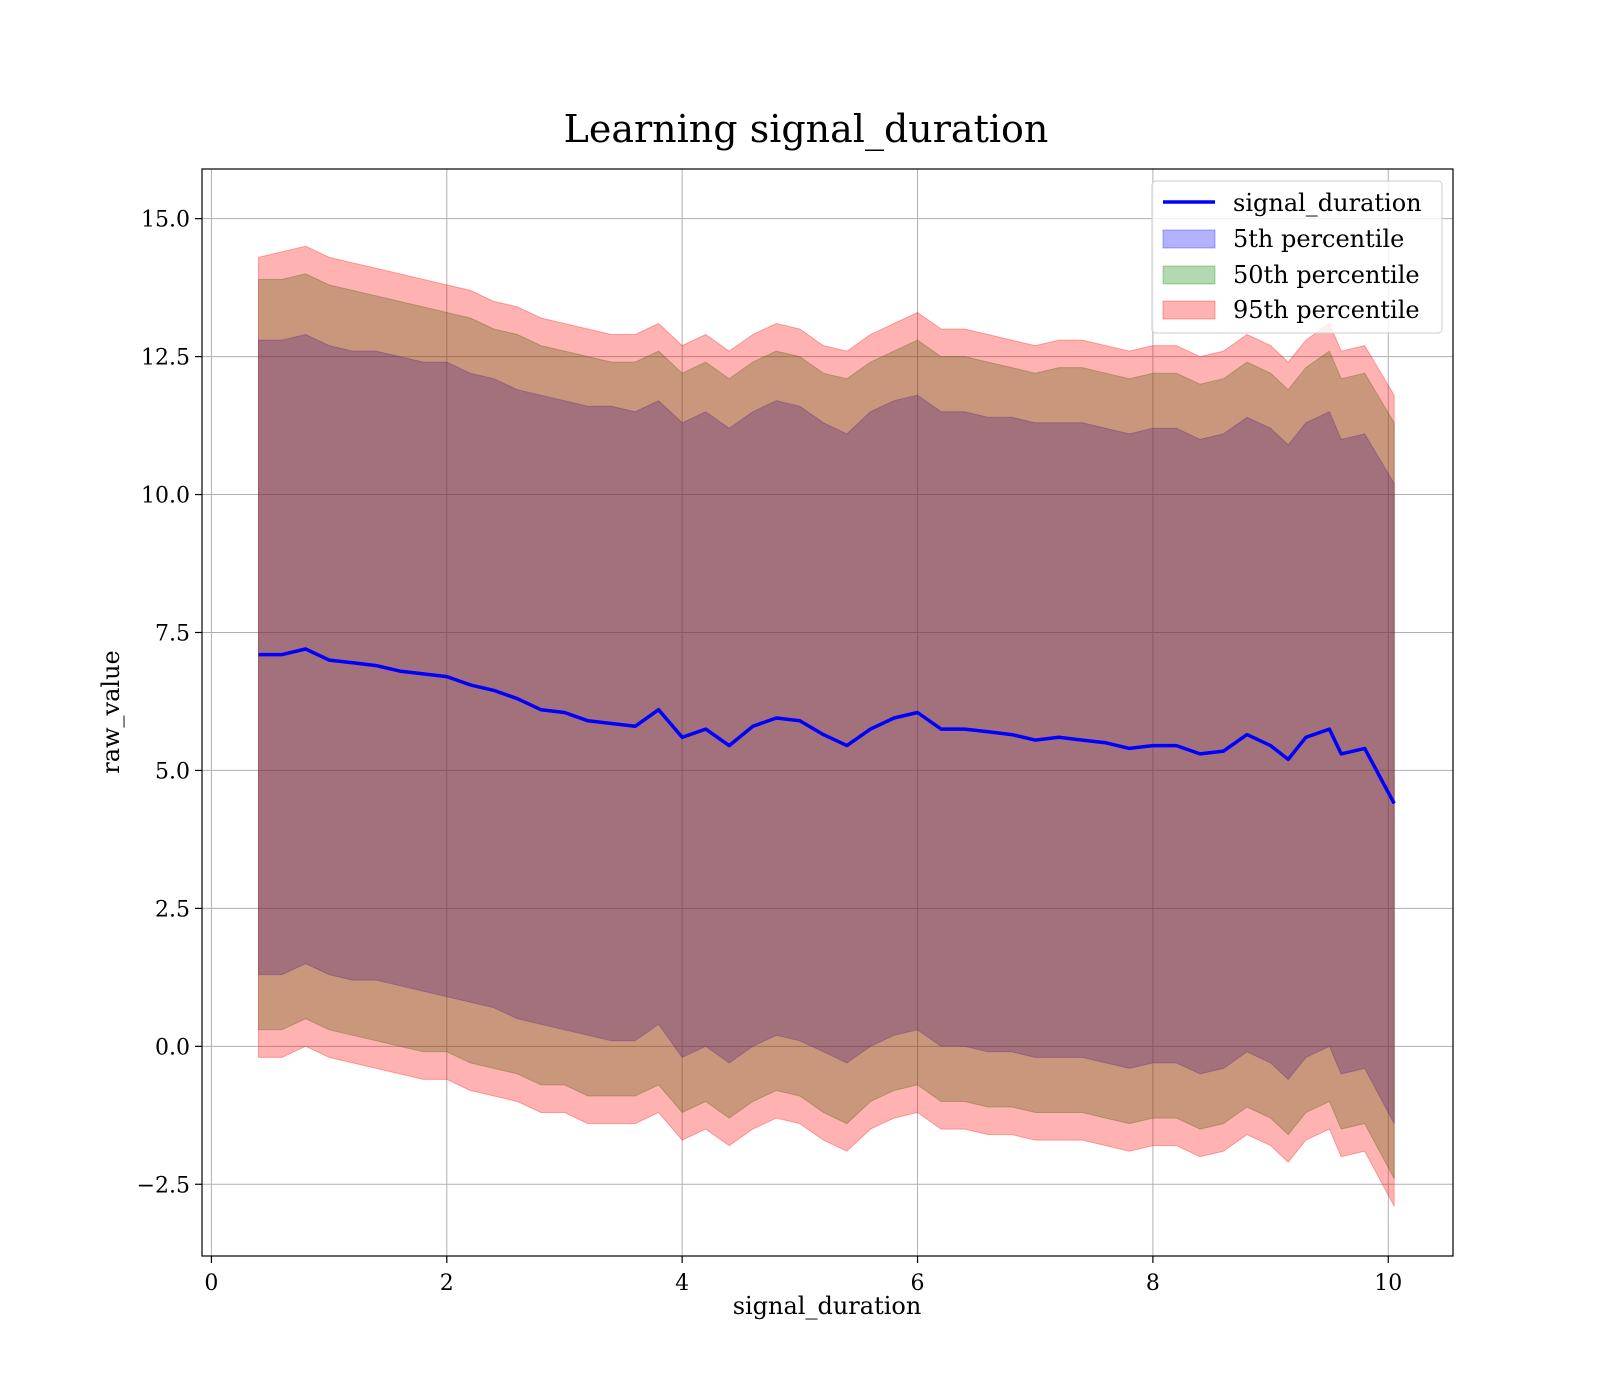  Describe the element at coordinates (165, 358) in the screenshot. I see `y-tick-label: 12.5` at that location.